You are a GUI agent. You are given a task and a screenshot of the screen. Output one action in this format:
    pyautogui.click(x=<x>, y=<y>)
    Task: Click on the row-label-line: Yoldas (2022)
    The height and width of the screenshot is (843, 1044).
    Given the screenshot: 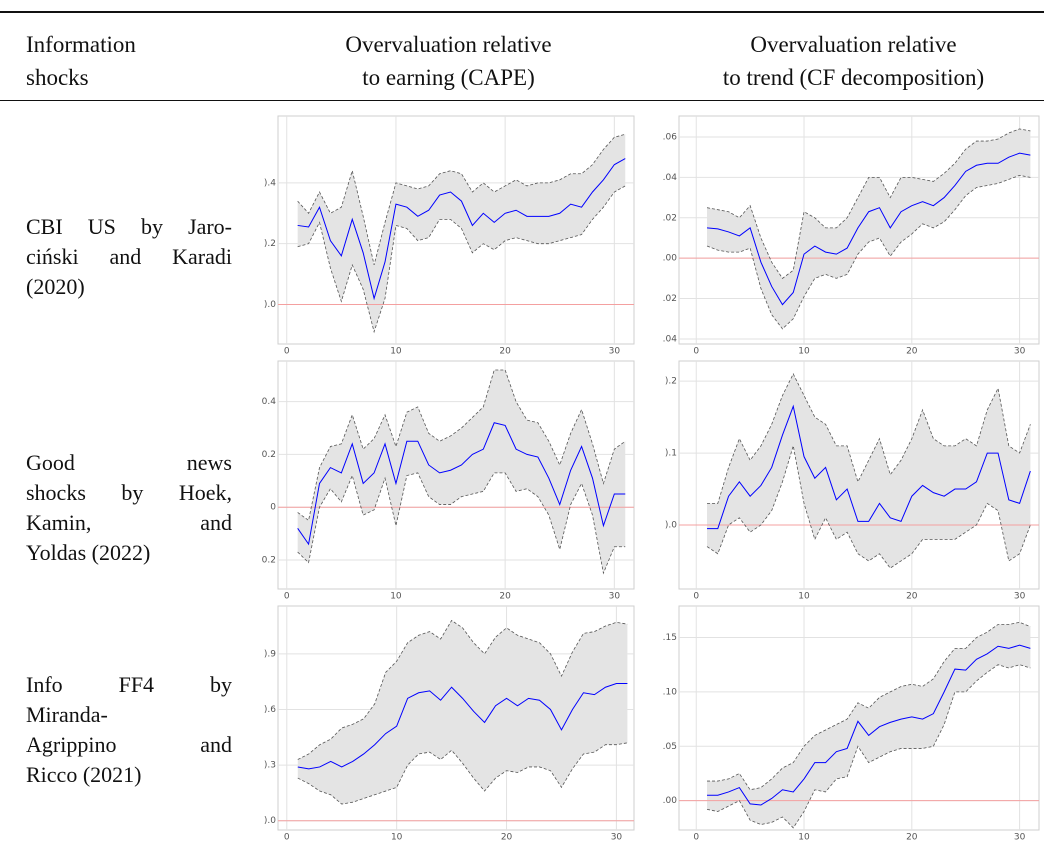 What is the action you would take?
    pyautogui.click(x=88, y=552)
    